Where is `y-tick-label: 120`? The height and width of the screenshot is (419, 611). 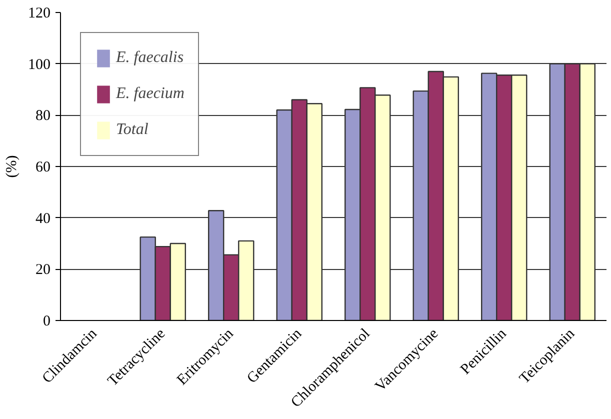 y-tick-label: 120 is located at coordinates (39, 14).